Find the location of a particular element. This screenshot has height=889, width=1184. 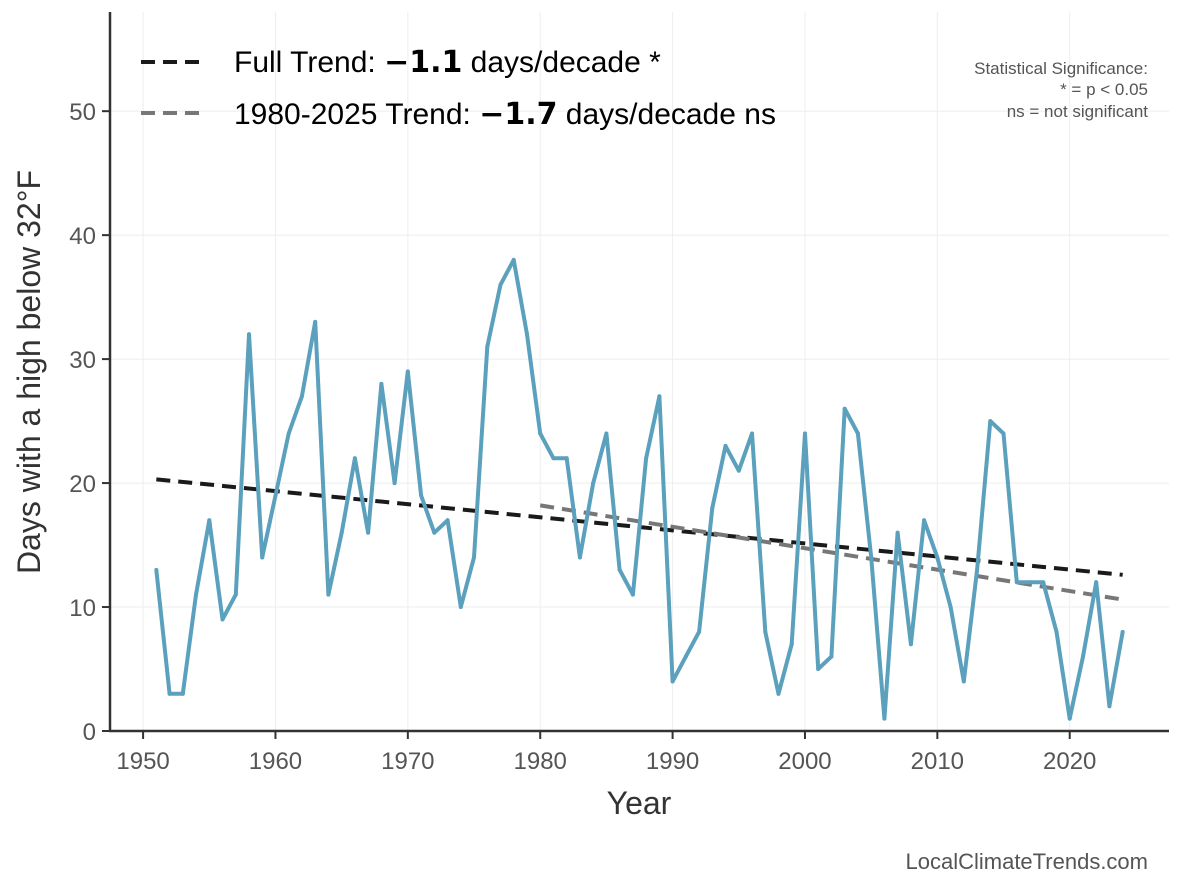

y-tick-label: 0 is located at coordinates (89, 732).